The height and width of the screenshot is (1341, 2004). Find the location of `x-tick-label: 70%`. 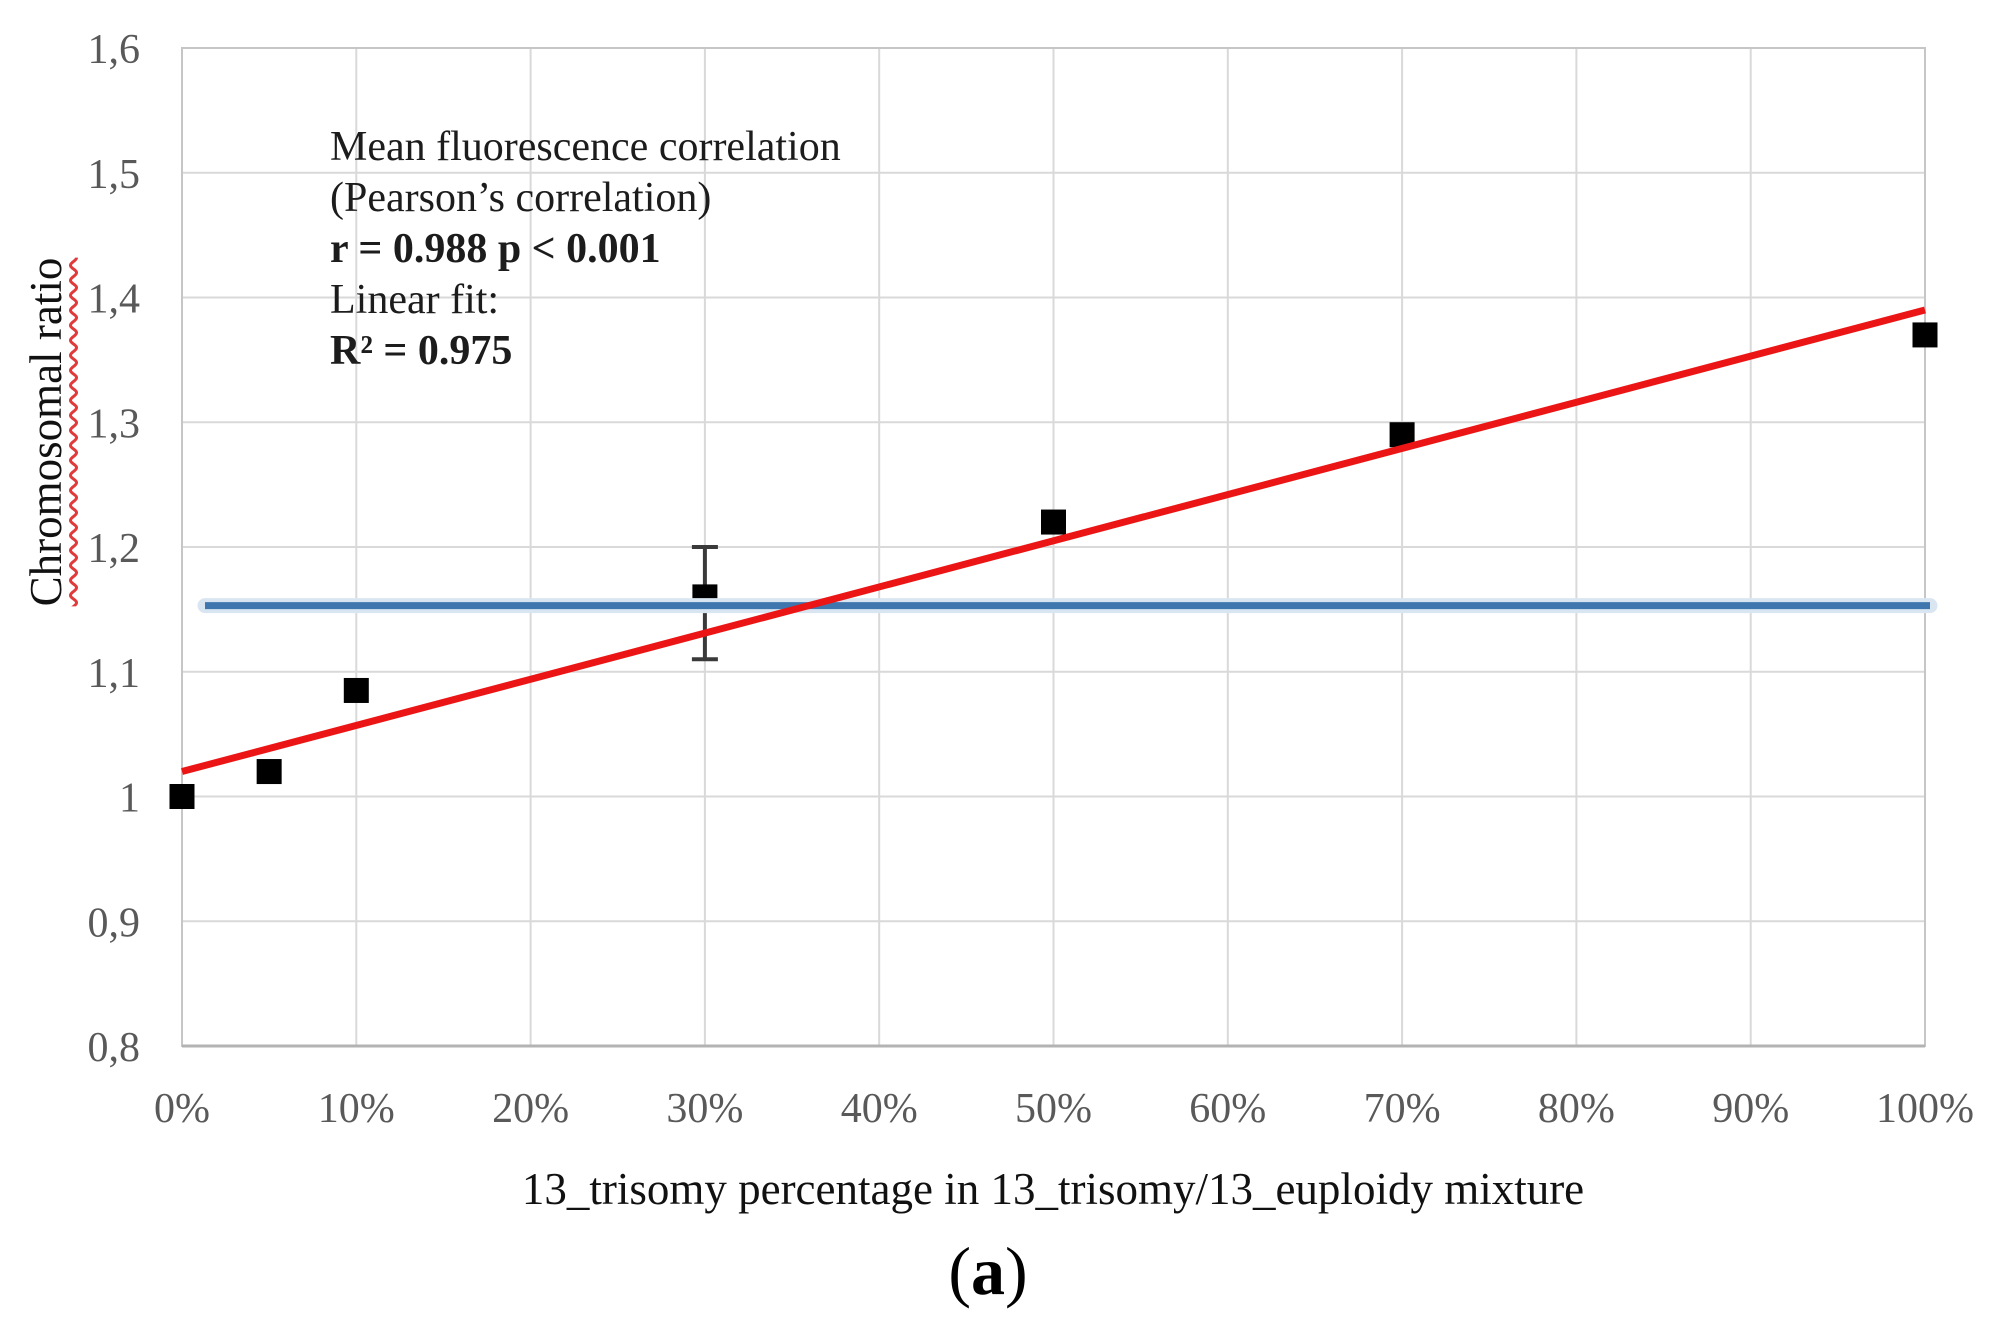

x-tick-label: 70% is located at coordinates (1402, 1109).